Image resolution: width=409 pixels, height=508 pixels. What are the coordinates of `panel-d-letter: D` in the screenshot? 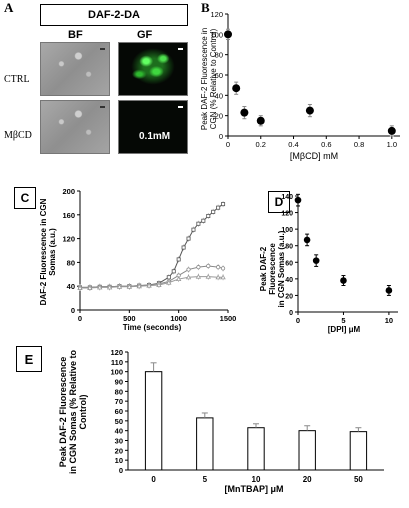 It's located at (279, 202).